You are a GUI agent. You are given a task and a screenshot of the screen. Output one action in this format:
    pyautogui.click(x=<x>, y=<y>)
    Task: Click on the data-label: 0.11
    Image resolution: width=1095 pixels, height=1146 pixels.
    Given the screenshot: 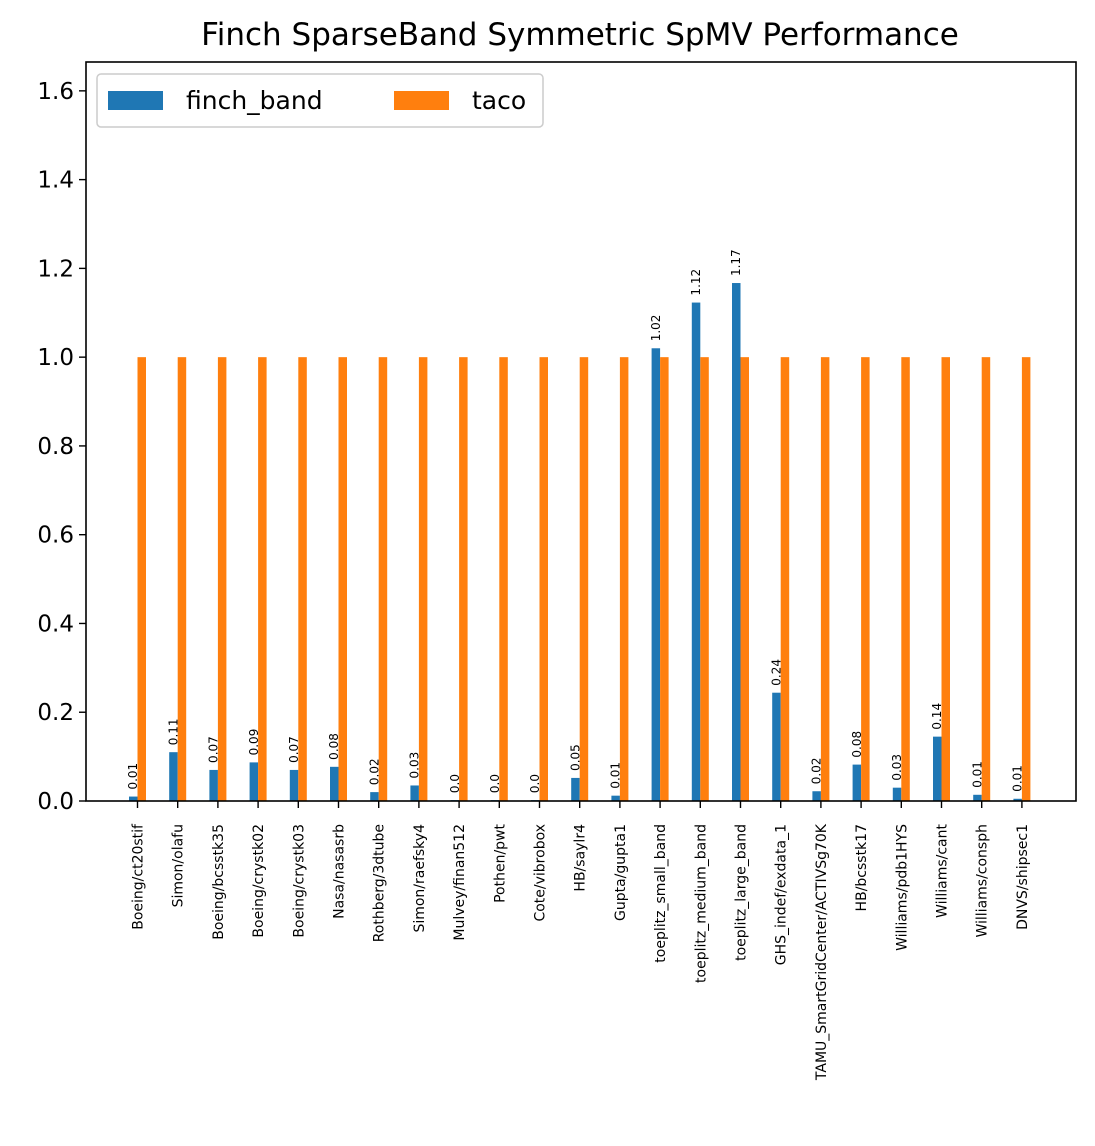 What is the action you would take?
    pyautogui.click(x=173, y=731)
    